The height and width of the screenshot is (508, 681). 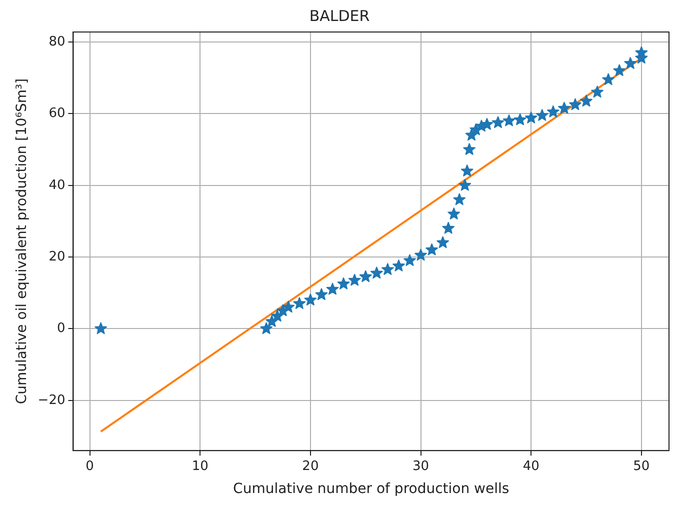 What do you see at coordinates (641, 466) in the screenshot?
I see `x-tick-label: 50` at bounding box center [641, 466].